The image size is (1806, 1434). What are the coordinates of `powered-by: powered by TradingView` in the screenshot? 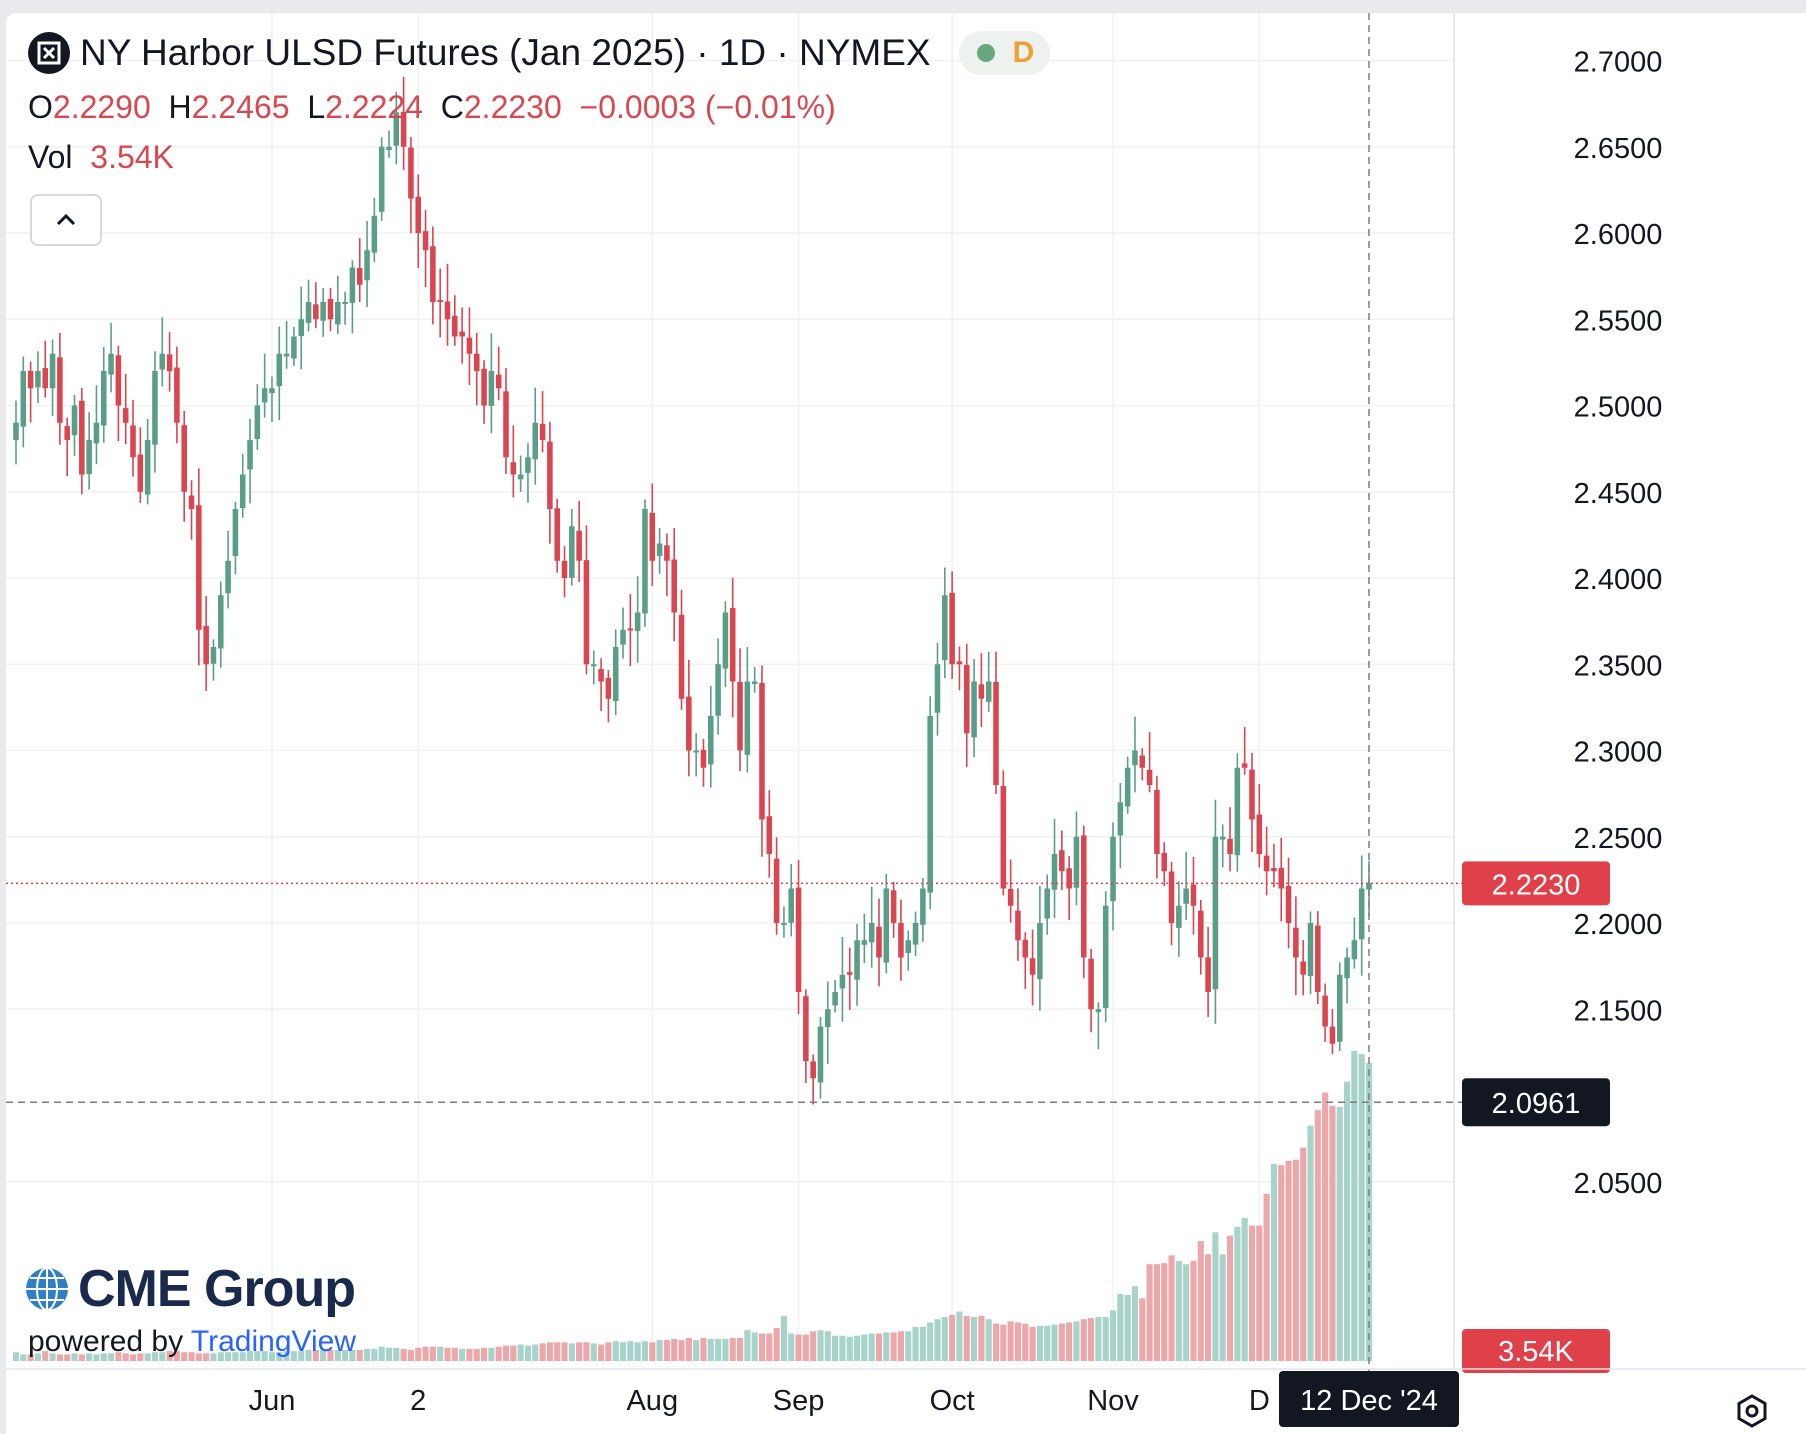 It's located at (192, 1342).